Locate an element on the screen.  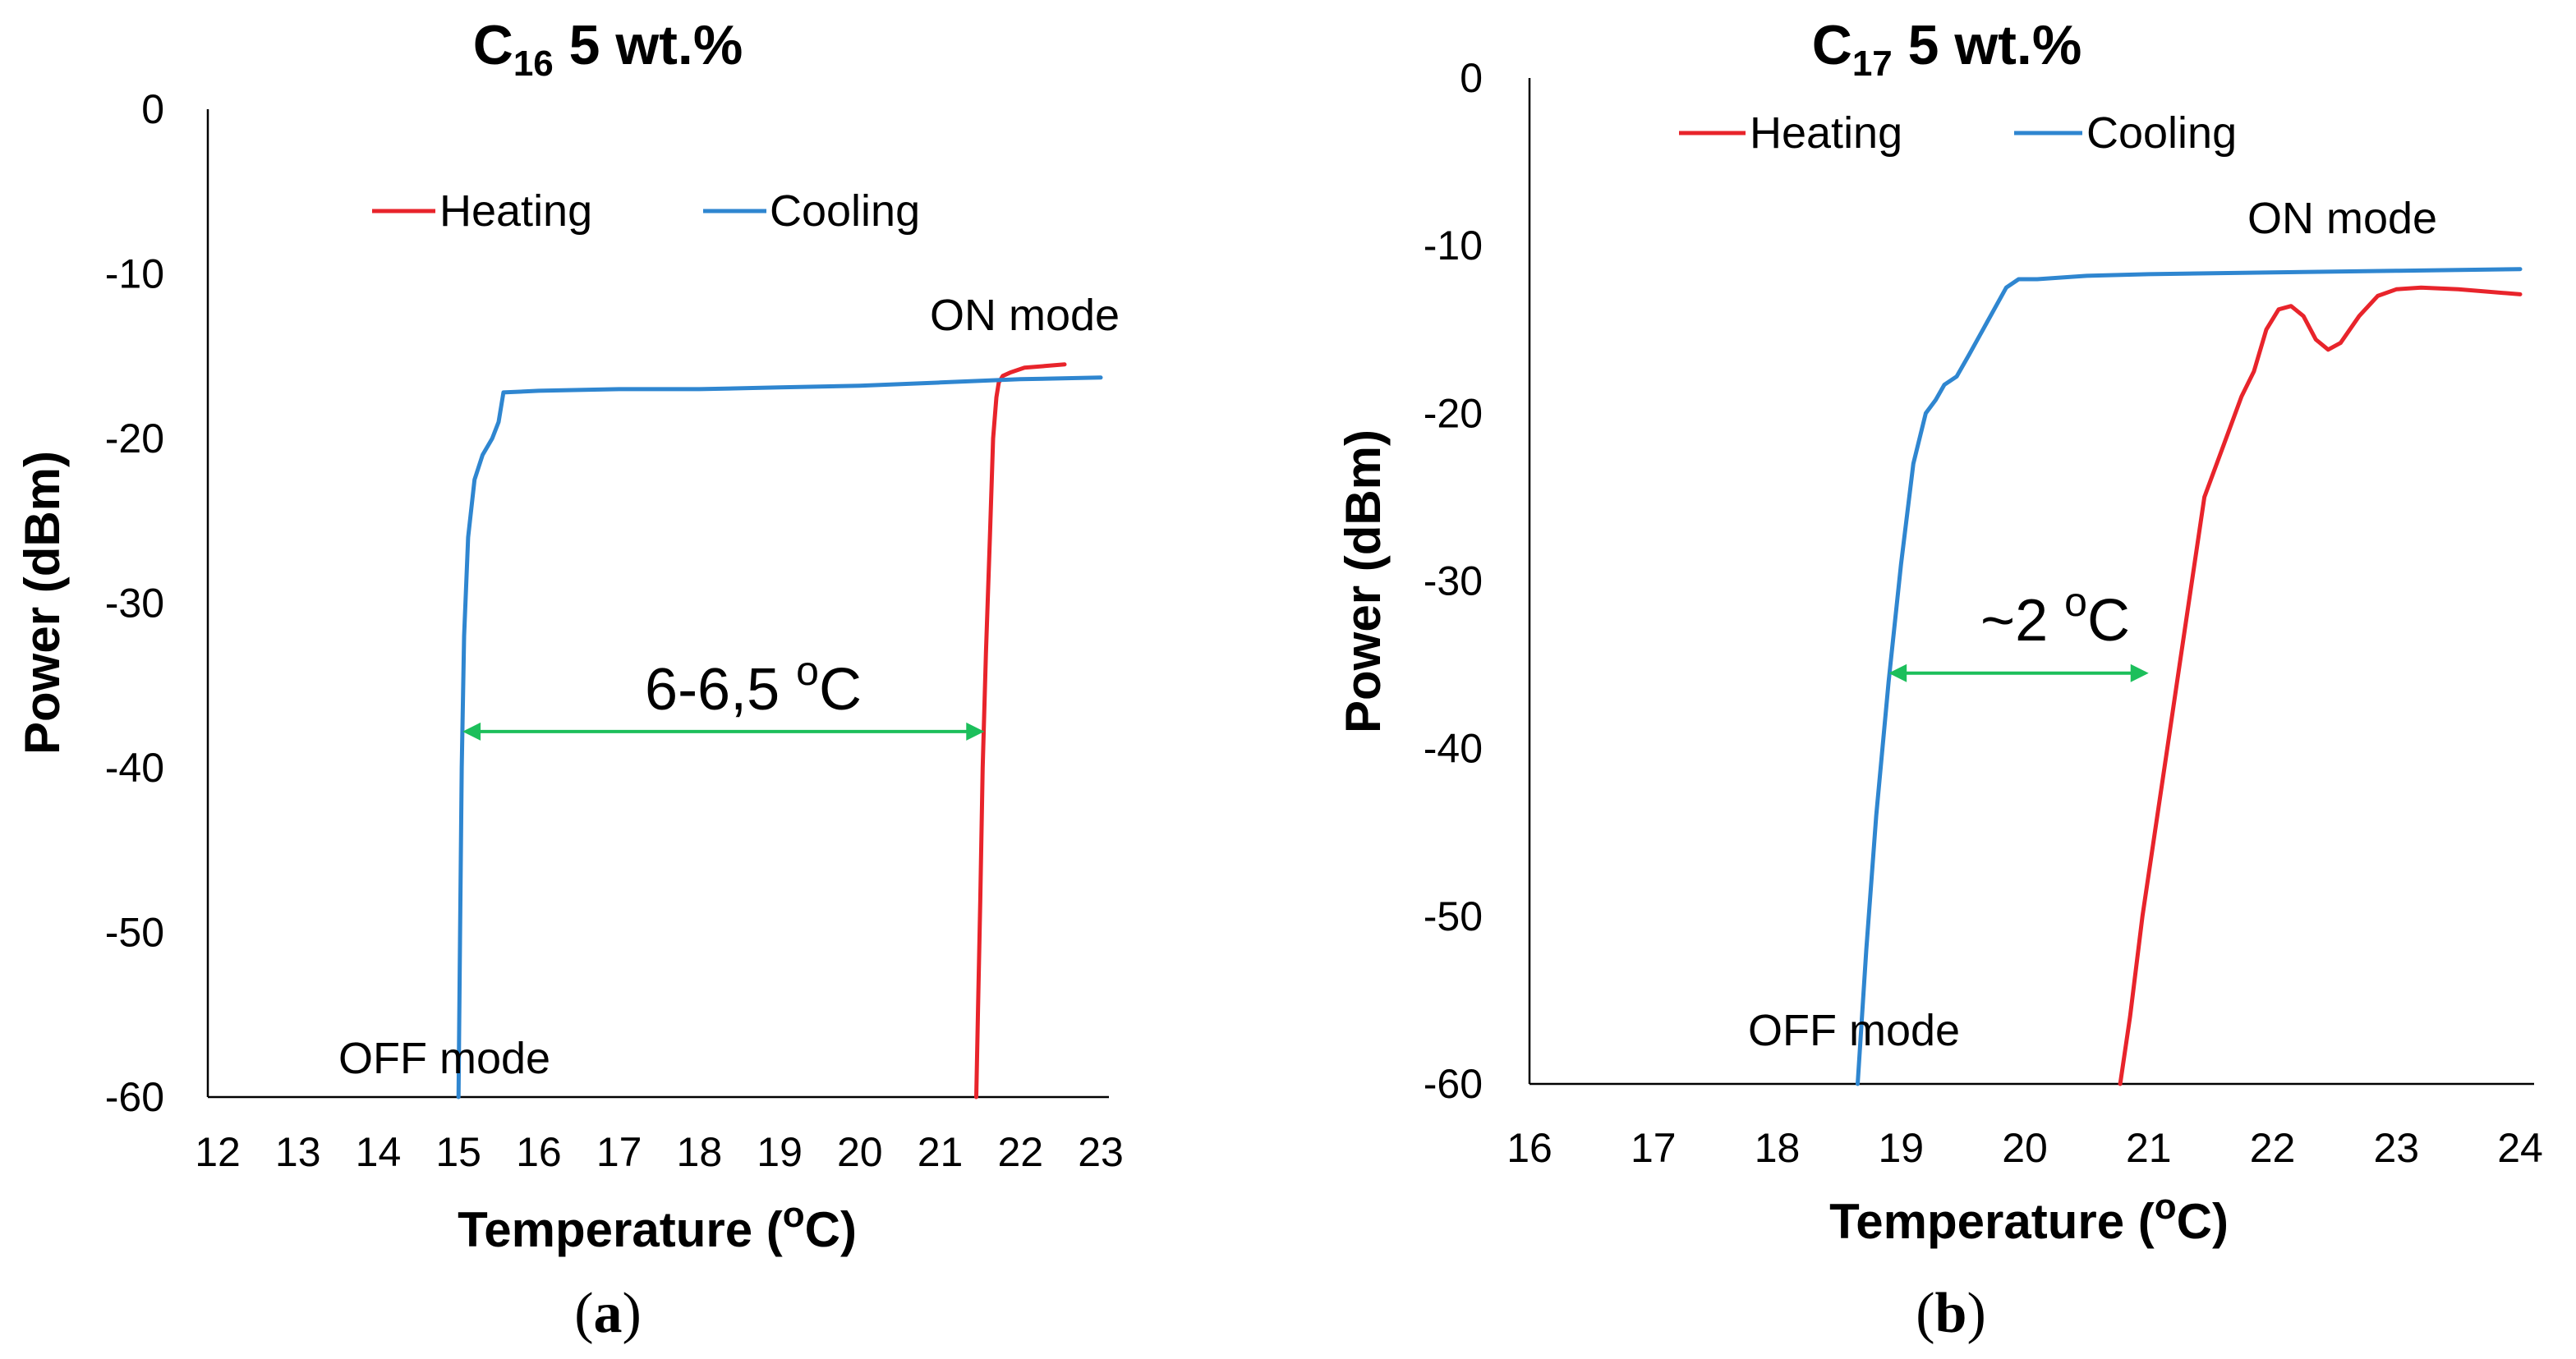
x-tick-label: 12 is located at coordinates (218, 1152).